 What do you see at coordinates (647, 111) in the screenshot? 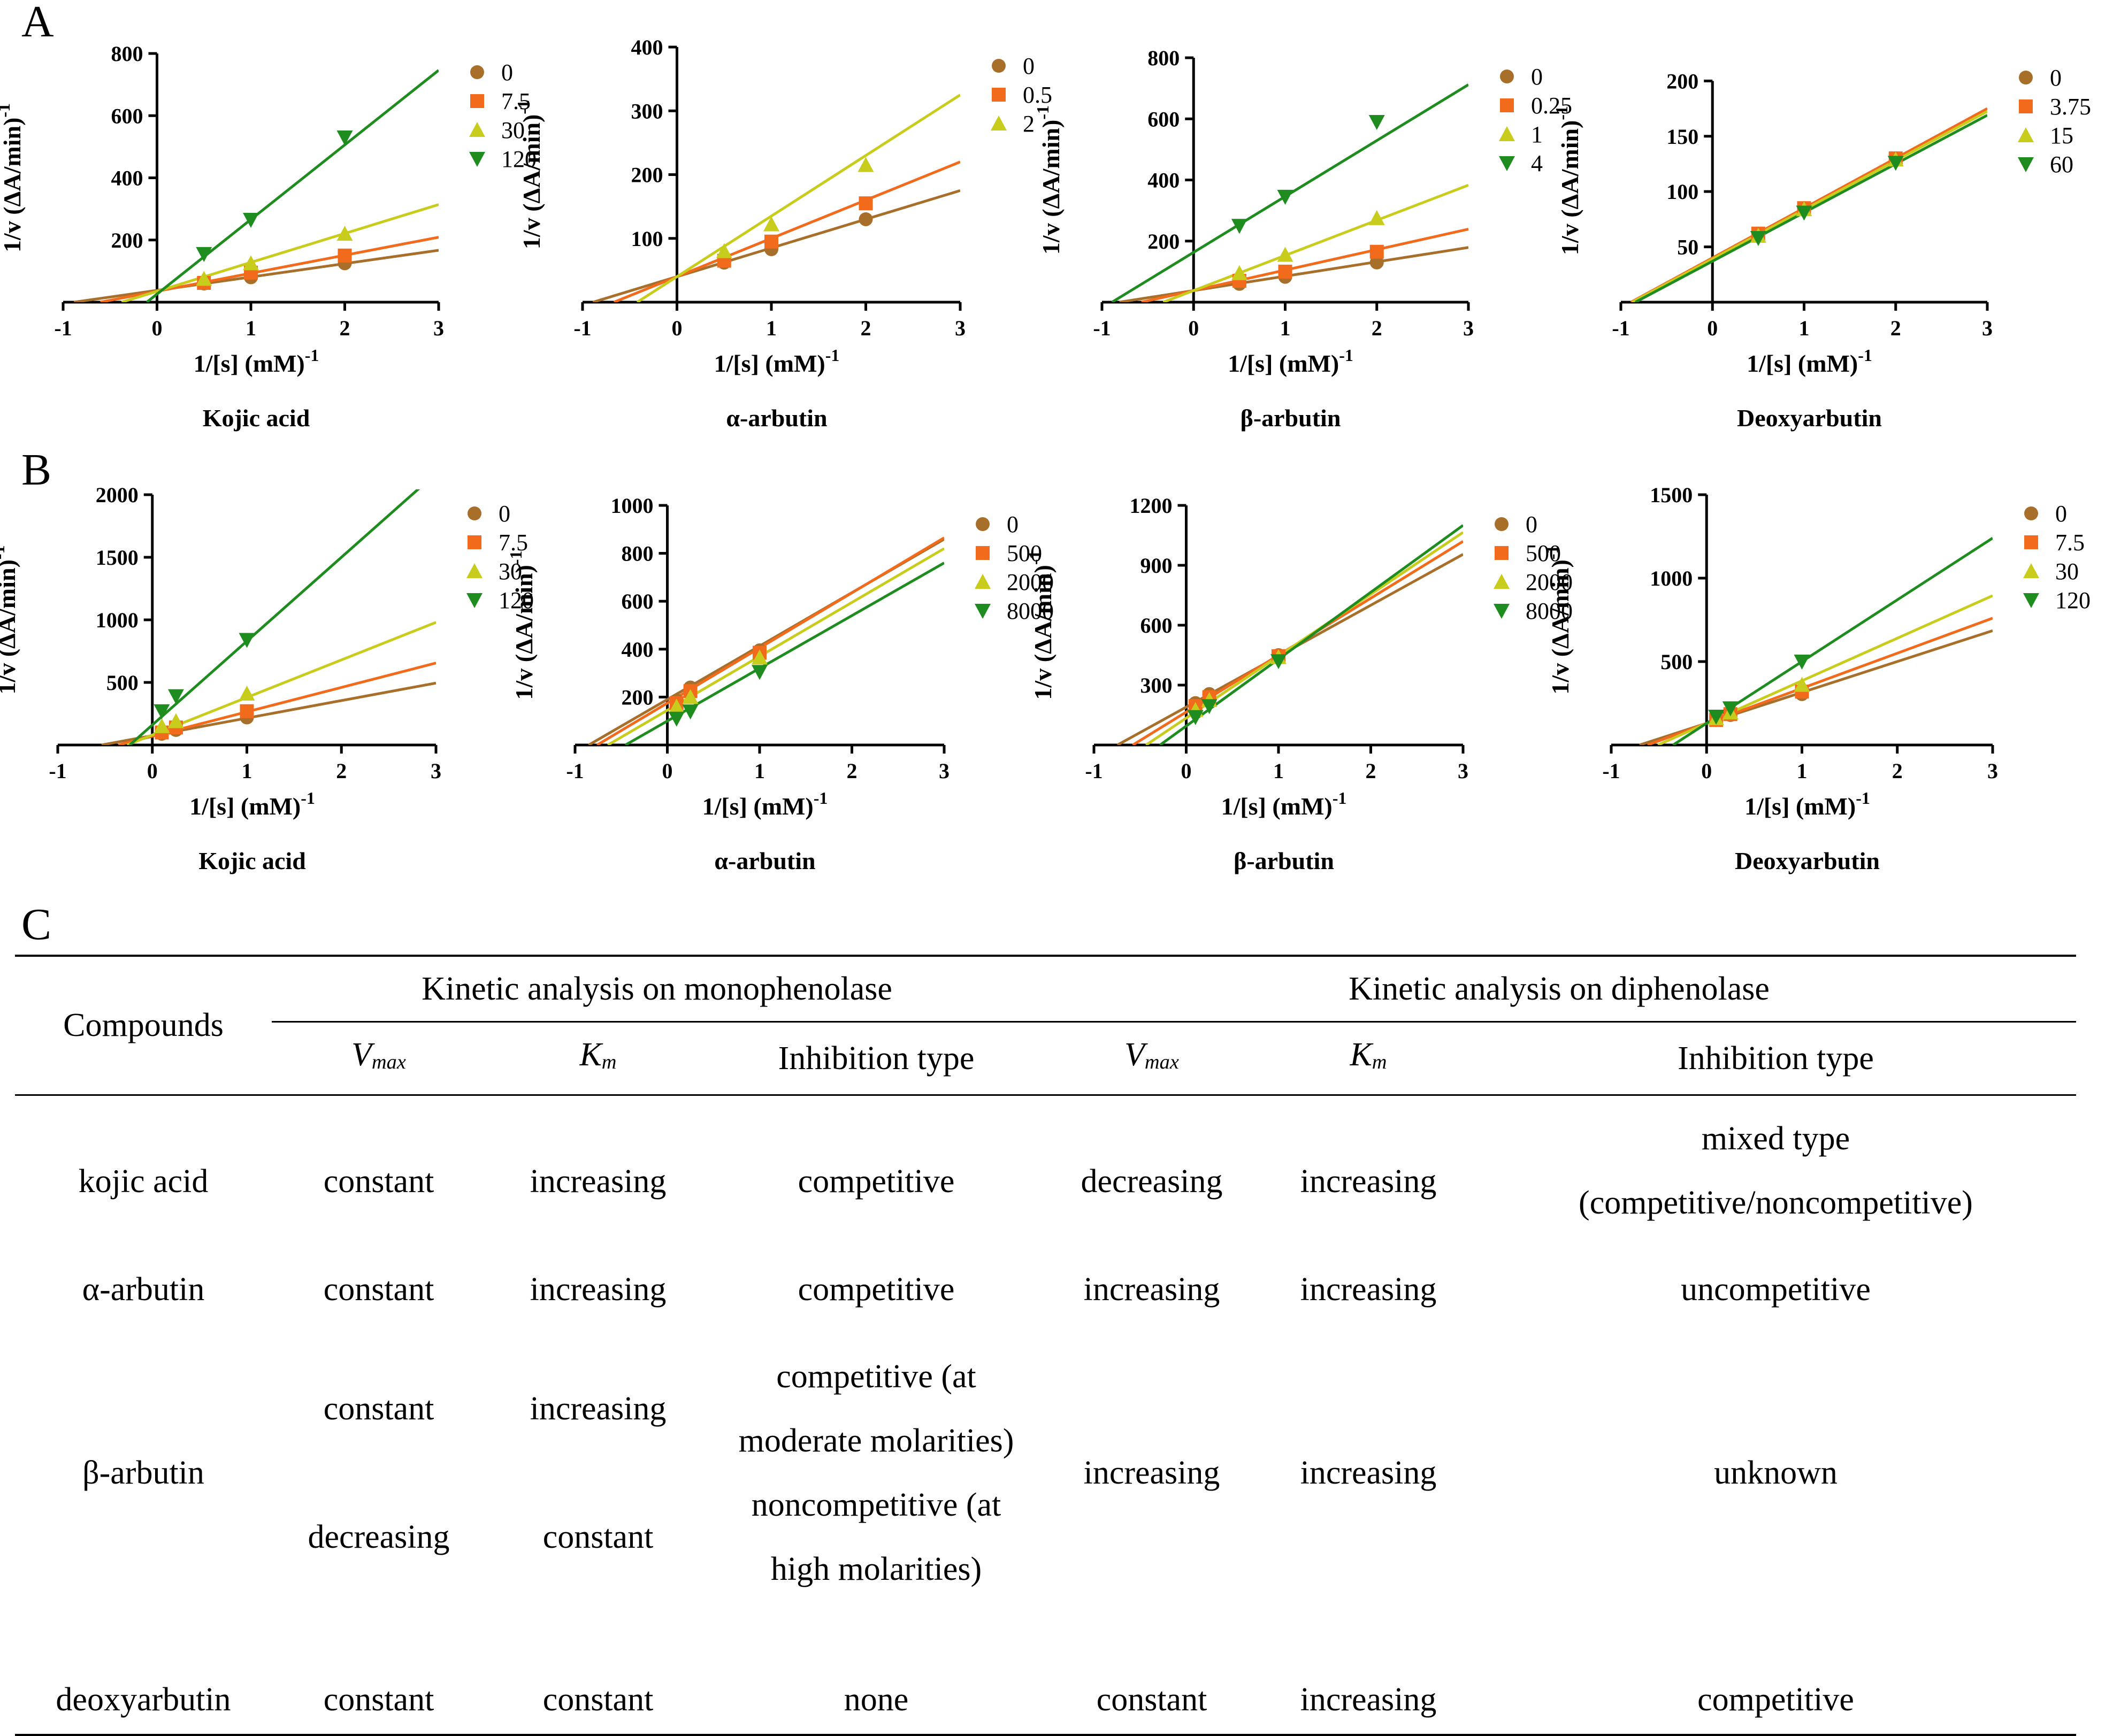
I see `y-tick-label: 300` at bounding box center [647, 111].